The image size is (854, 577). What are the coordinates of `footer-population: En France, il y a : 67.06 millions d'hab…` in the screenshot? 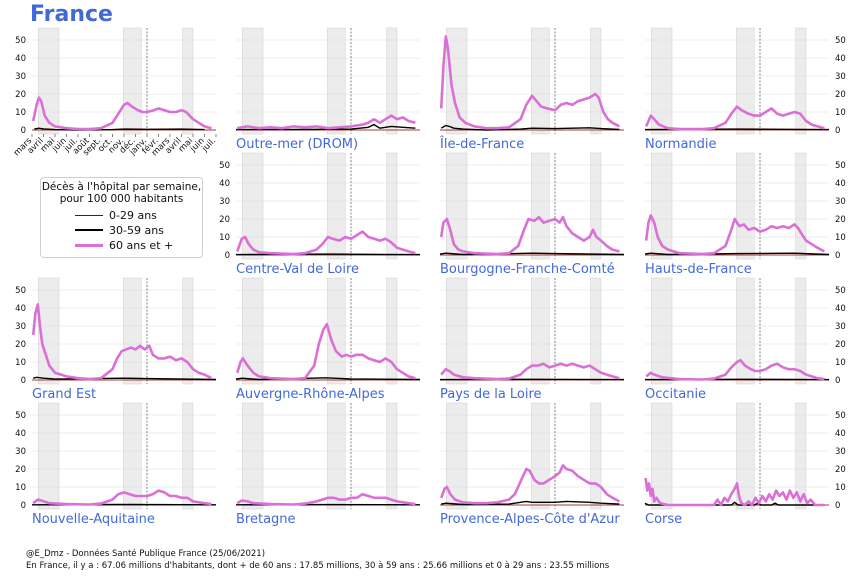 It's located at (318, 566).